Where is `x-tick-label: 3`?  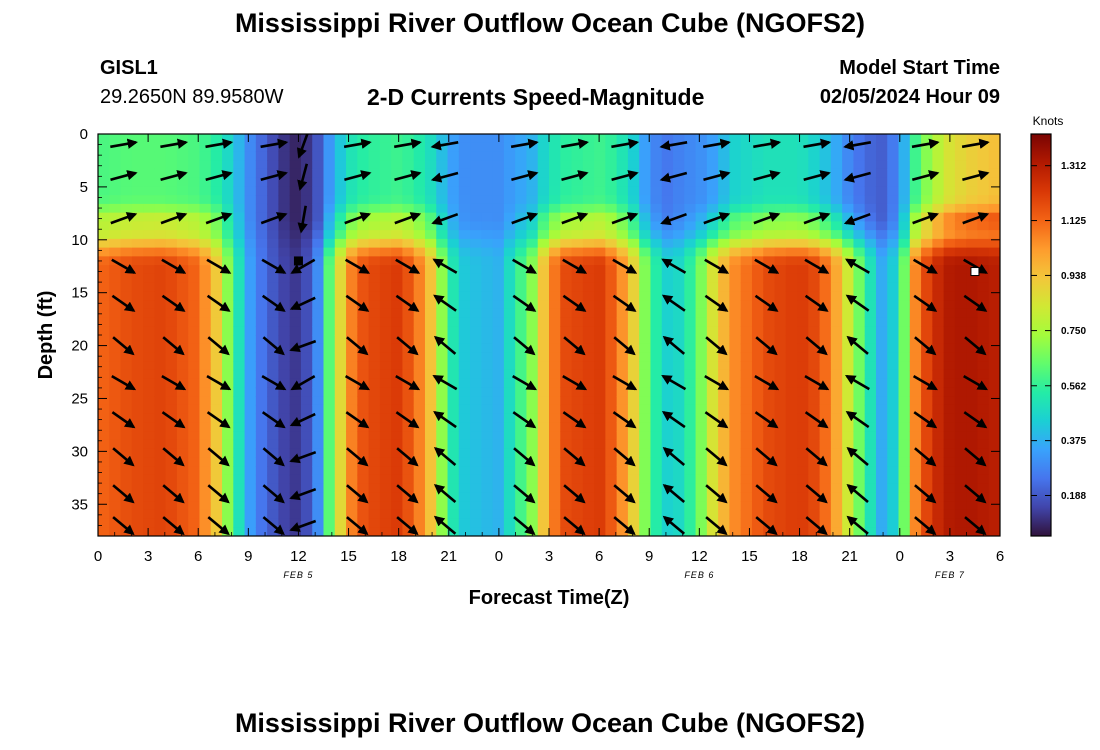
x-tick-label: 3 is located at coordinates (148, 556).